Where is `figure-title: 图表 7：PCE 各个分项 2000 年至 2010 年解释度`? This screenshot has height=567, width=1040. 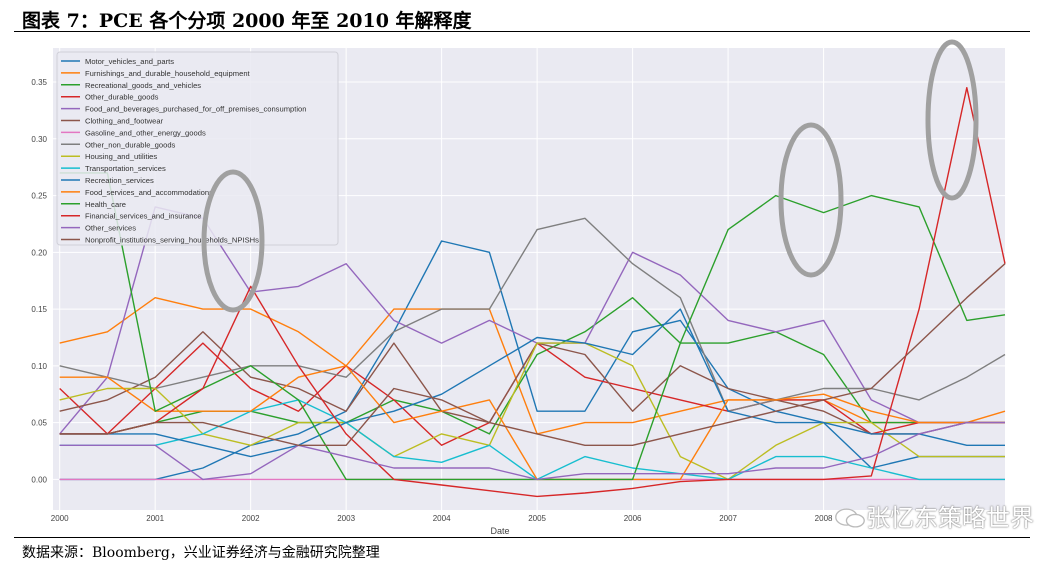
figure-title: 图表 7：PCE 各个分项 2000 年至 2010 年解释度 is located at coordinates (247, 21).